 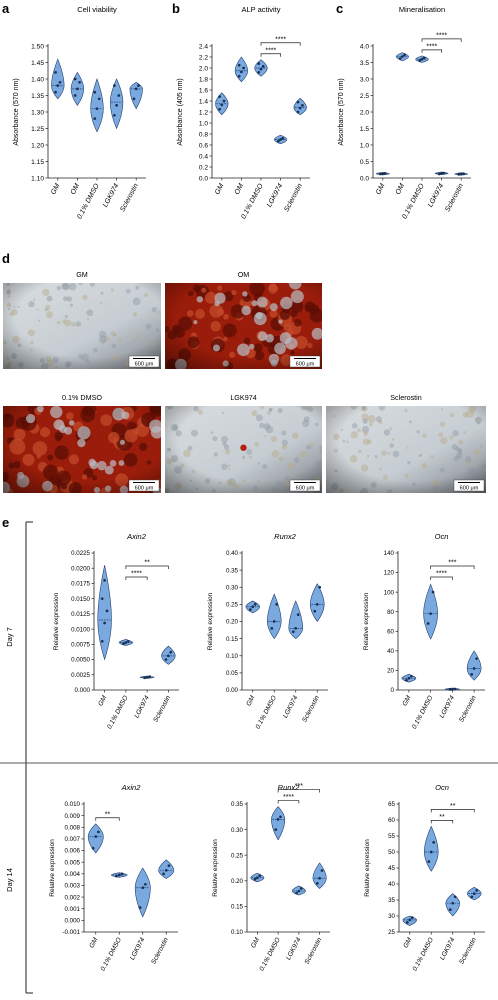 What do you see at coordinates (390, 671) in the screenshot?
I see `y-tick-label: 20` at bounding box center [390, 671].